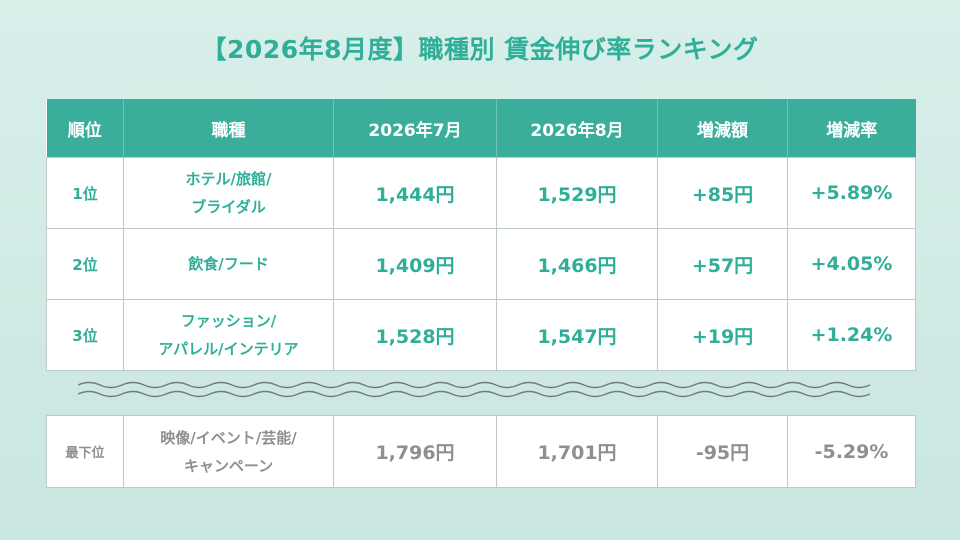 This screenshot has height=540, width=960. I want to click on wage-diff: +85円, so click(722, 193).